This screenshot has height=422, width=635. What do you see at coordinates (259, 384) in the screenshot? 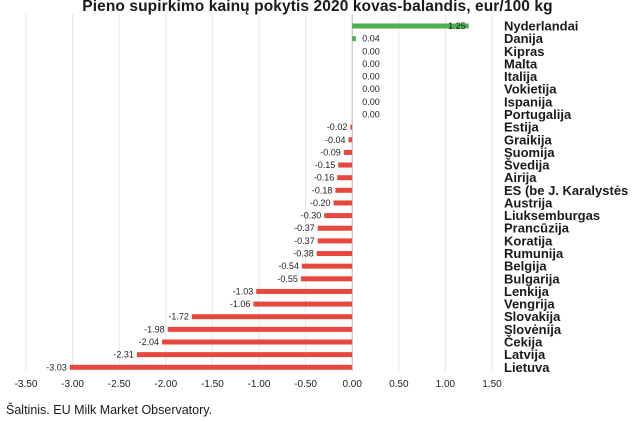
I see `x-tick-label-5: -1.00` at bounding box center [259, 384].